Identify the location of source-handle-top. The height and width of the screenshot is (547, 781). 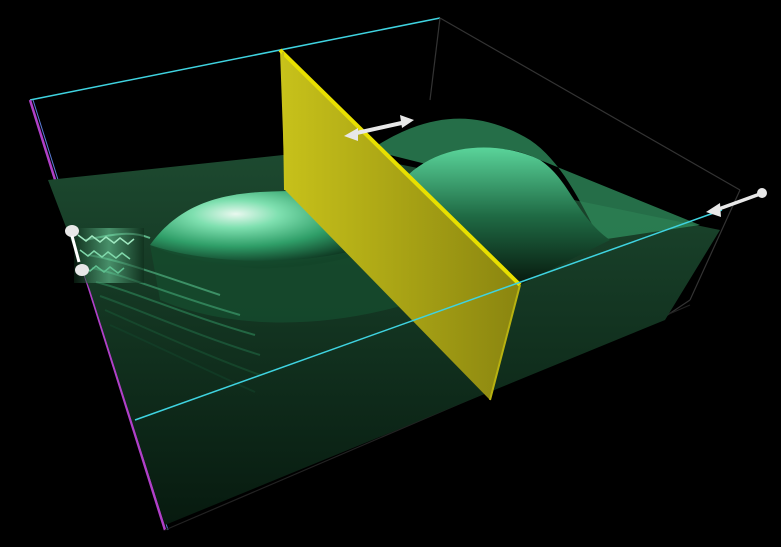
(73, 244).